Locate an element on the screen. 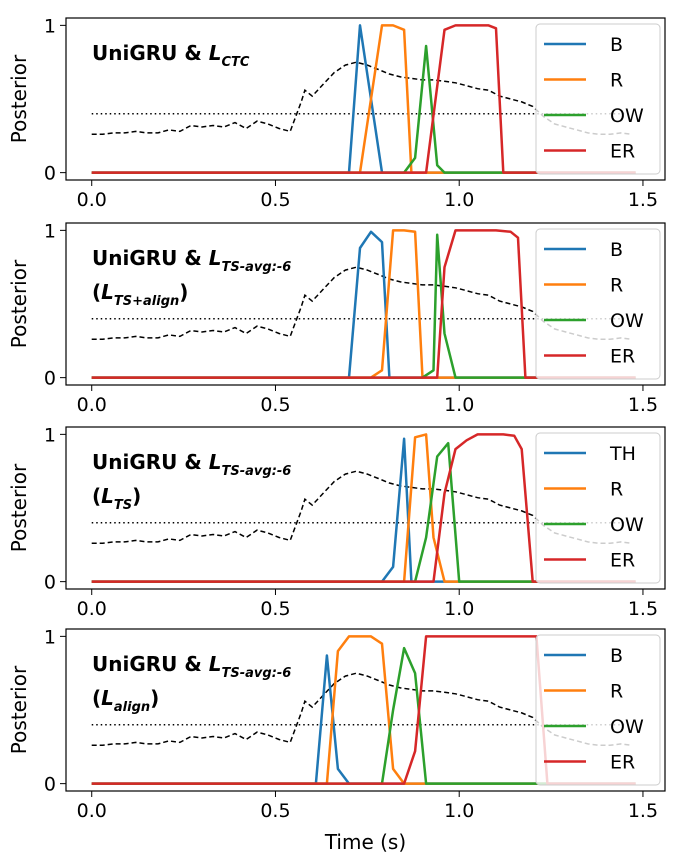  subplot-title-line: (LTS+align) is located at coordinates (140, 294).